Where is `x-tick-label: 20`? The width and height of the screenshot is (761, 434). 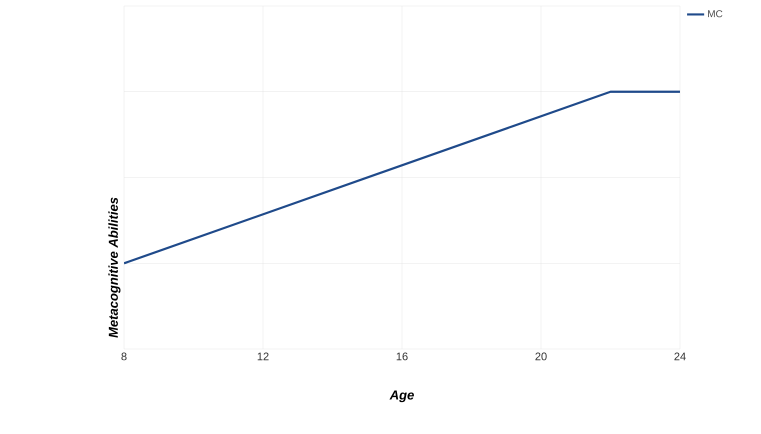
x-tick-label: 20 is located at coordinates (541, 356).